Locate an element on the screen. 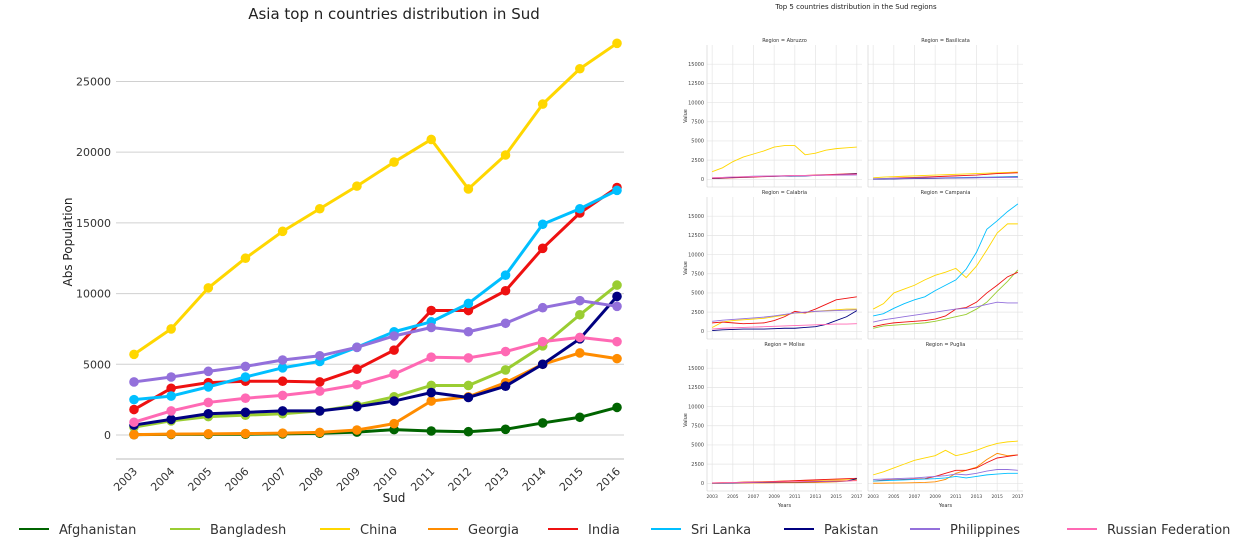  legend-item-afghanistan: Afghanistan is located at coordinates (77, 530).